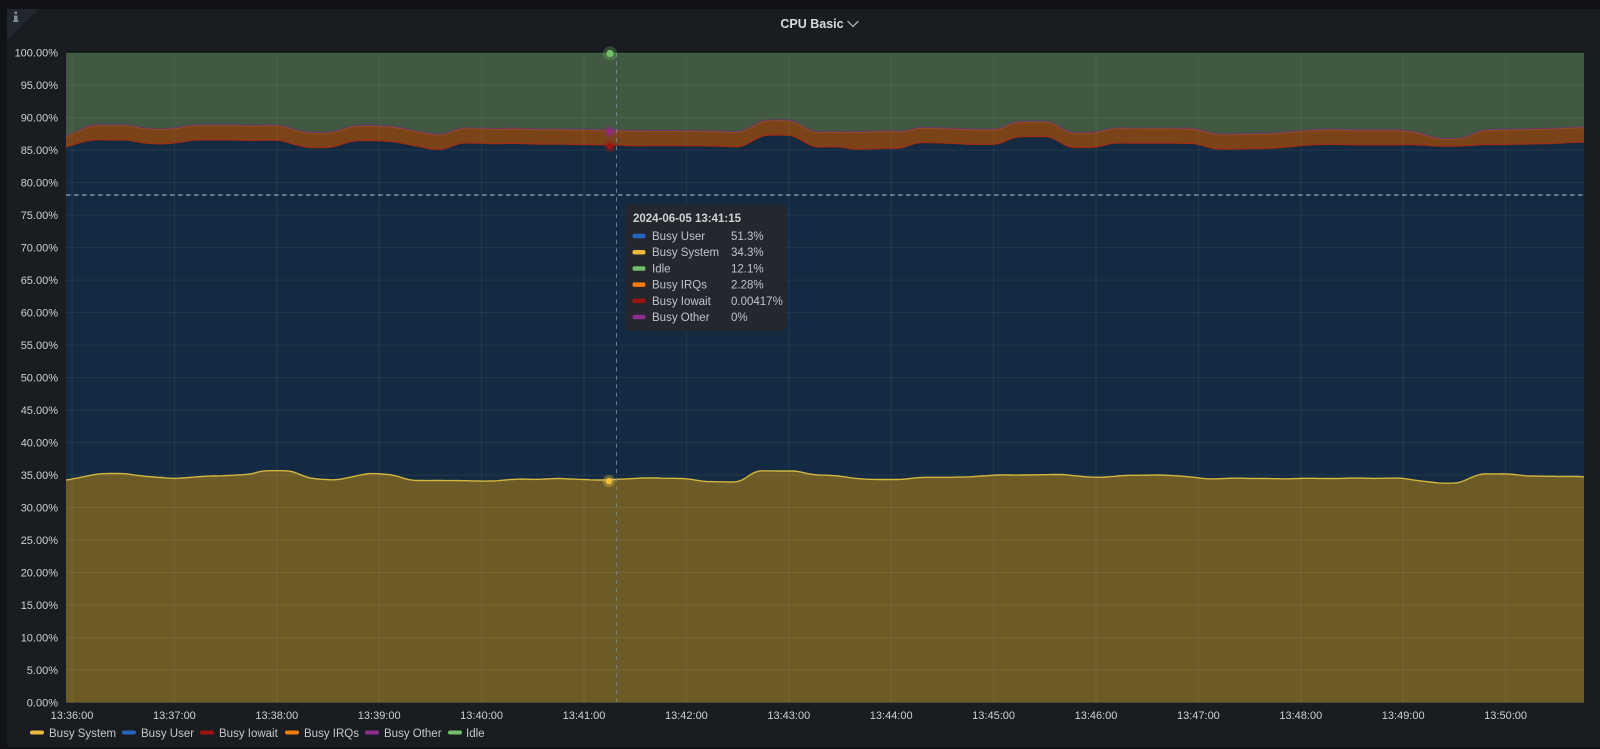 This screenshot has height=749, width=1600. Describe the element at coordinates (37, 54) in the screenshot. I see `svg-text: 100.00%` at that location.